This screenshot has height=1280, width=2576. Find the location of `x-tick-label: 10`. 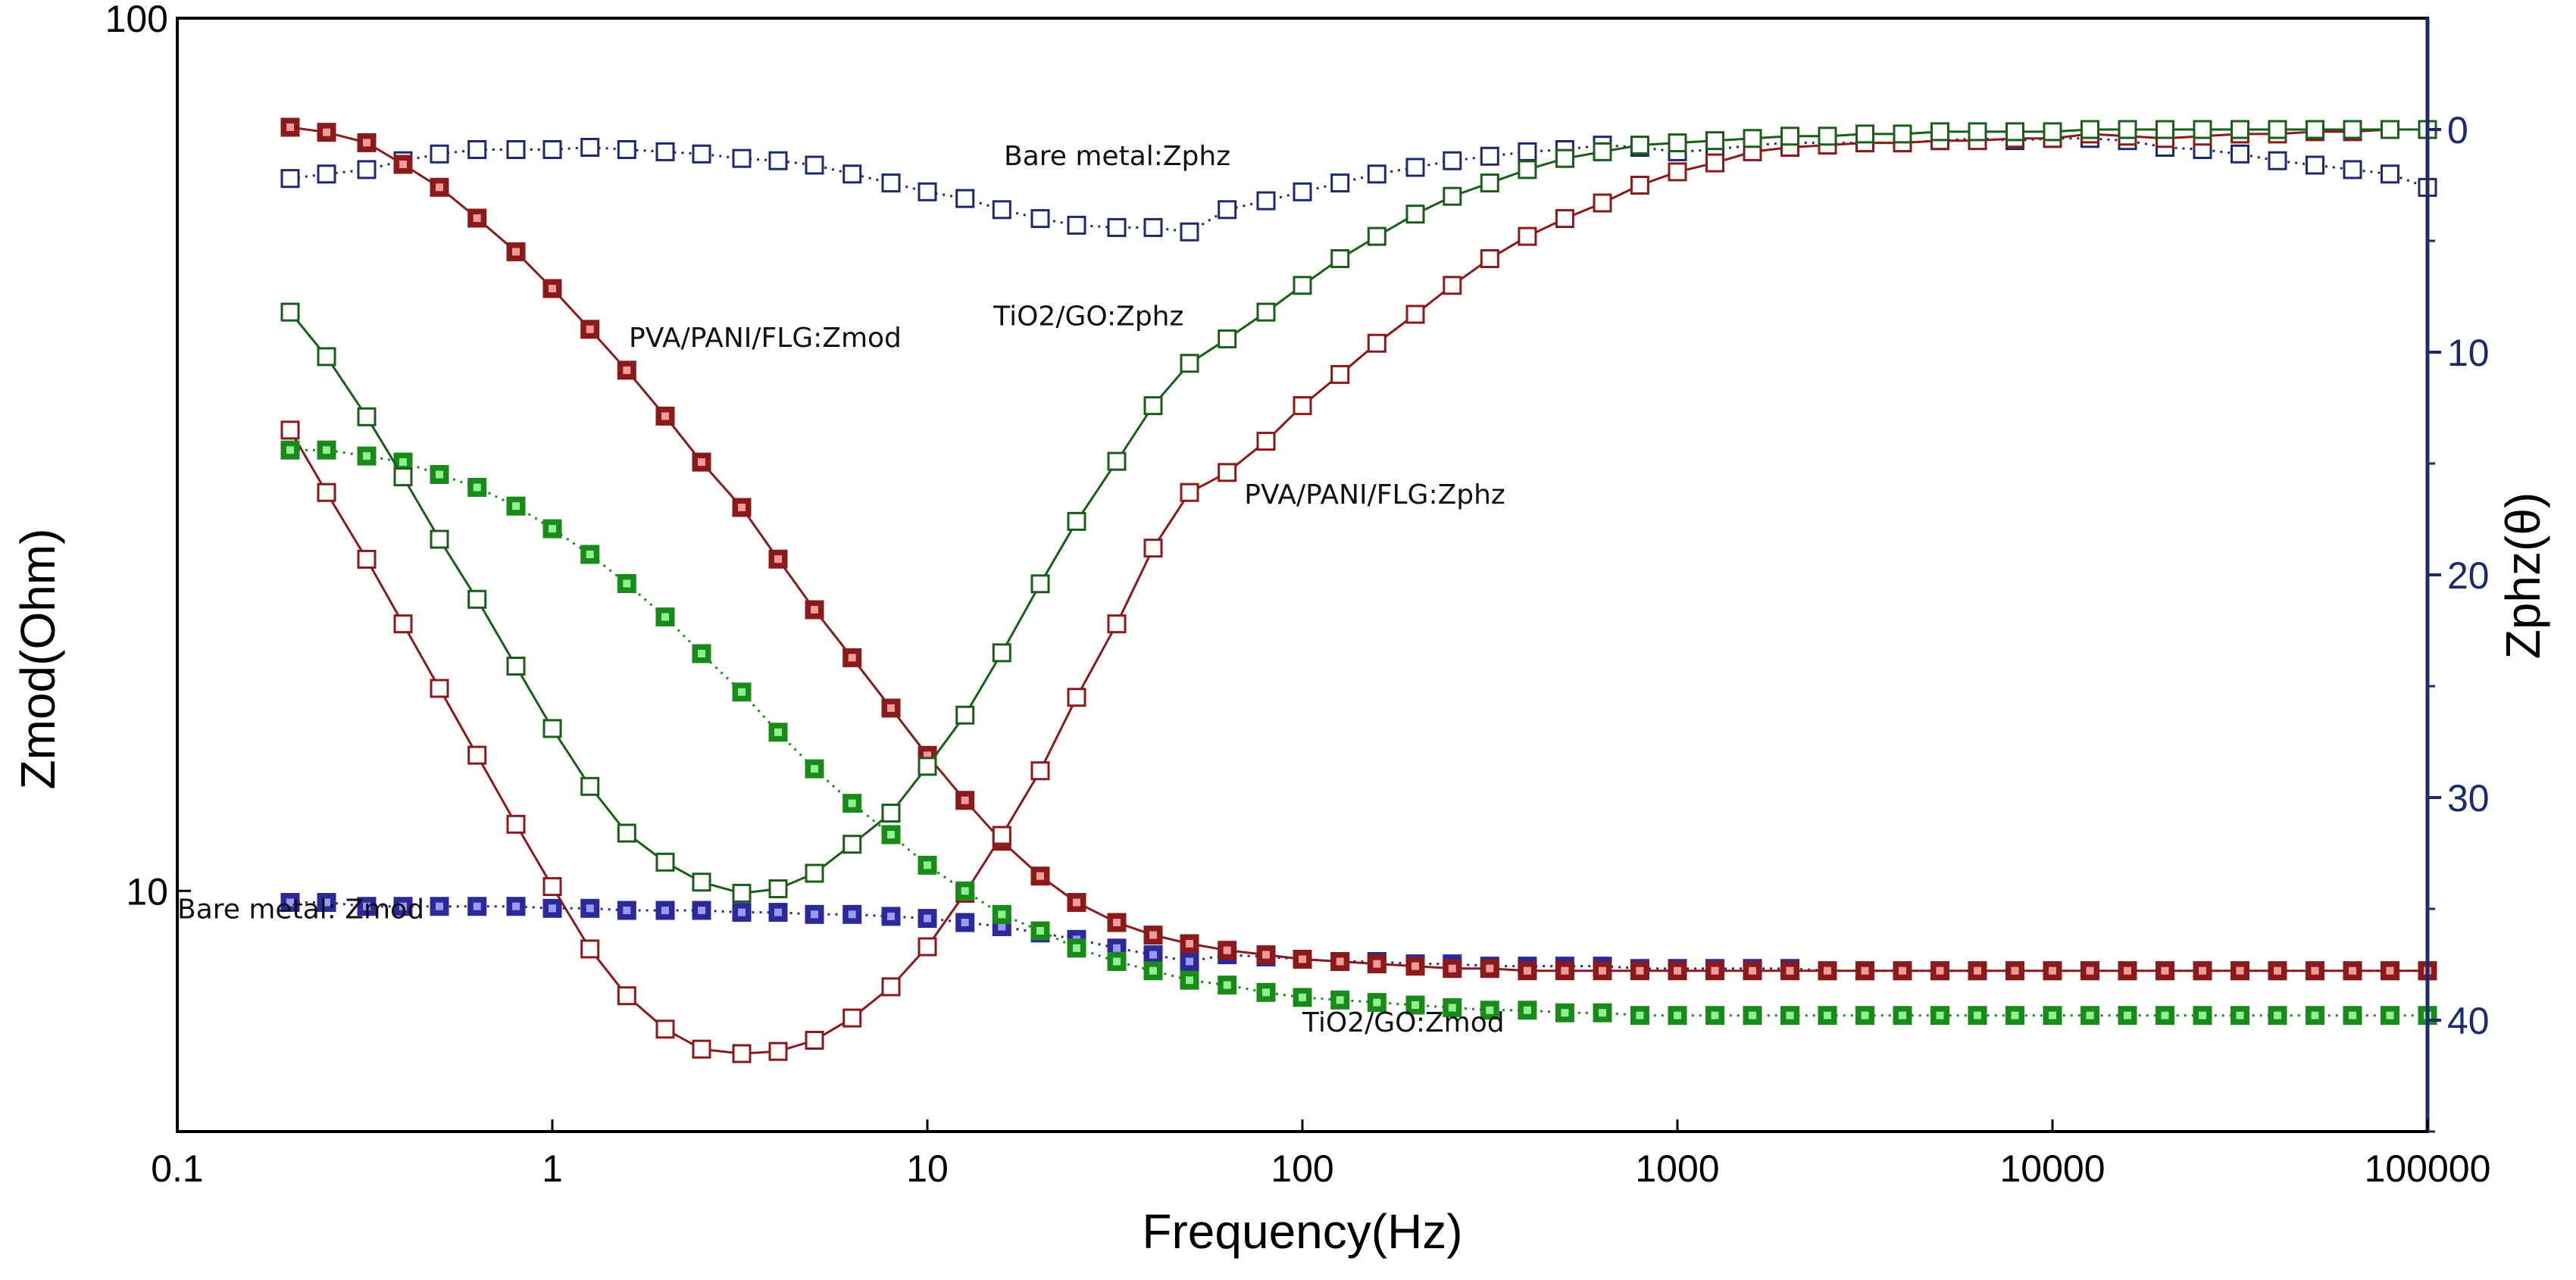

x-tick-label: 10 is located at coordinates (928, 1168).